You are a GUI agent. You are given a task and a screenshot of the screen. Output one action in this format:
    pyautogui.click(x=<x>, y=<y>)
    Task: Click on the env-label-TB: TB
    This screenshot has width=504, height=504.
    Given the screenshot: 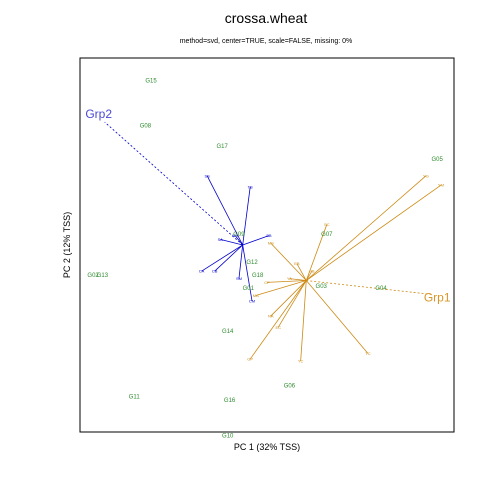 What is the action you would take?
    pyautogui.click(x=250, y=187)
    